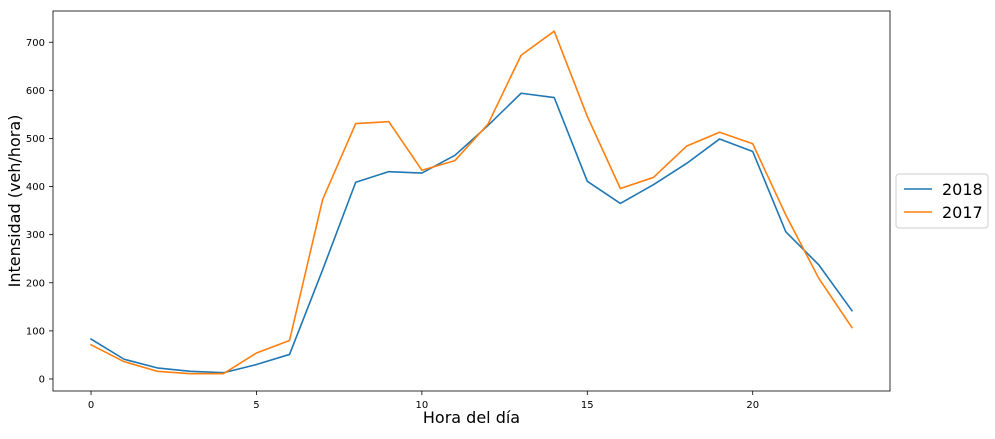 The image size is (995, 439). What do you see at coordinates (35, 331) in the screenshot?
I see `y-tick-label: 100` at bounding box center [35, 331].